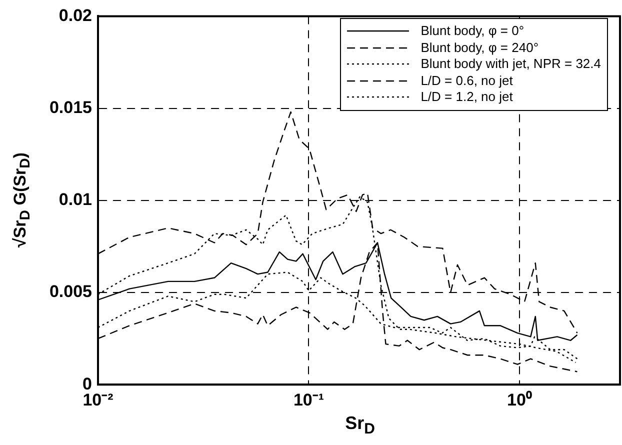 This screenshot has width=622, height=445. I want to click on y-tick-label: 0.02, so click(75, 15).